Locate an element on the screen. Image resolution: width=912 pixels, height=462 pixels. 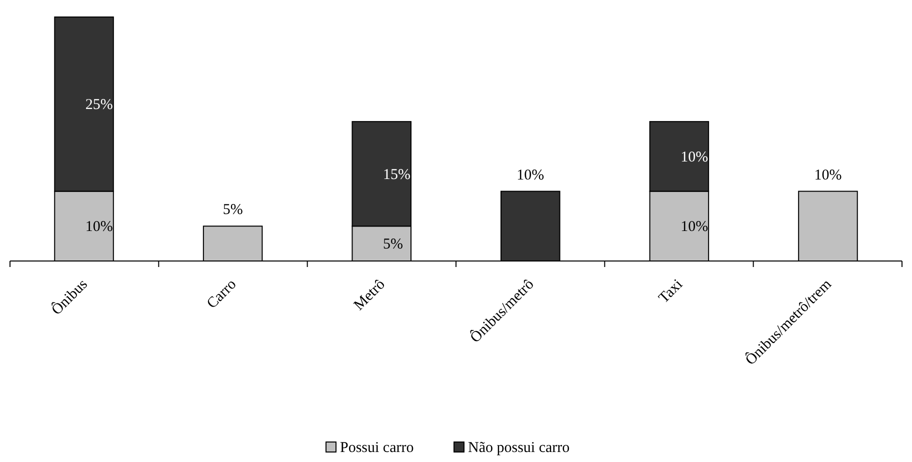
legend-label: Não possui carro is located at coordinates (519, 448).